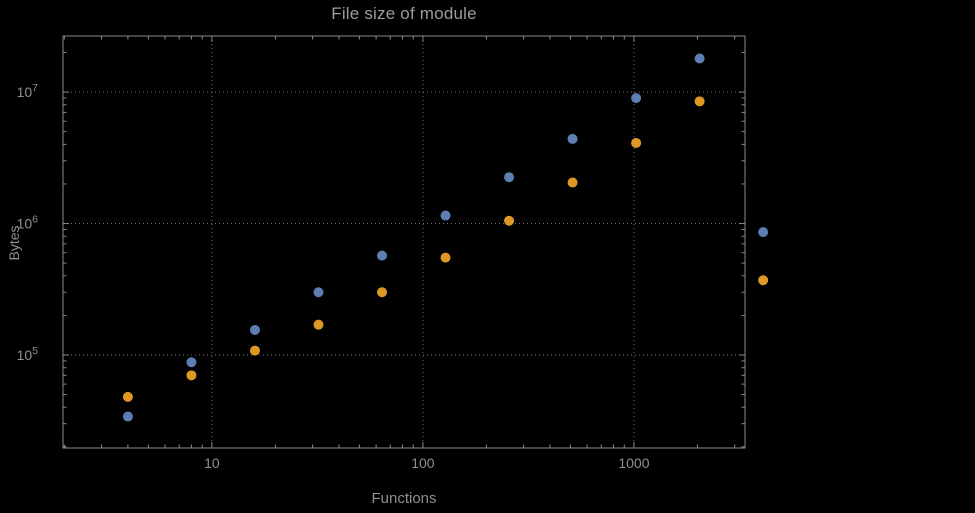  I want to click on chart-title: File size of module, so click(404, 13).